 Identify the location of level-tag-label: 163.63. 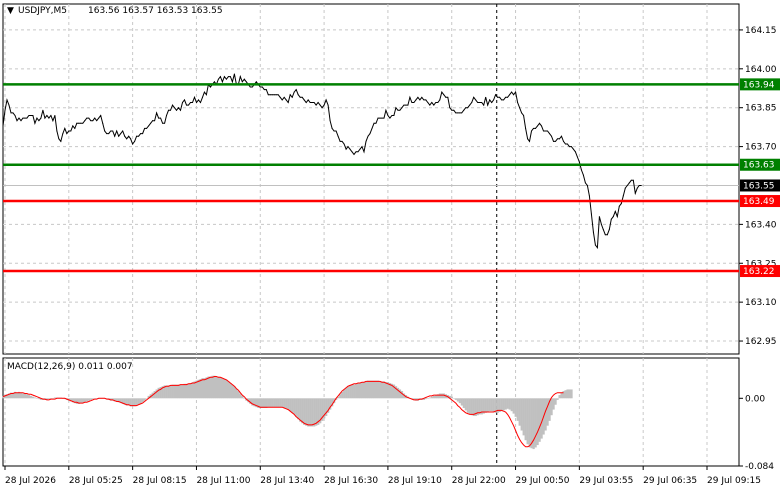
(759, 166).